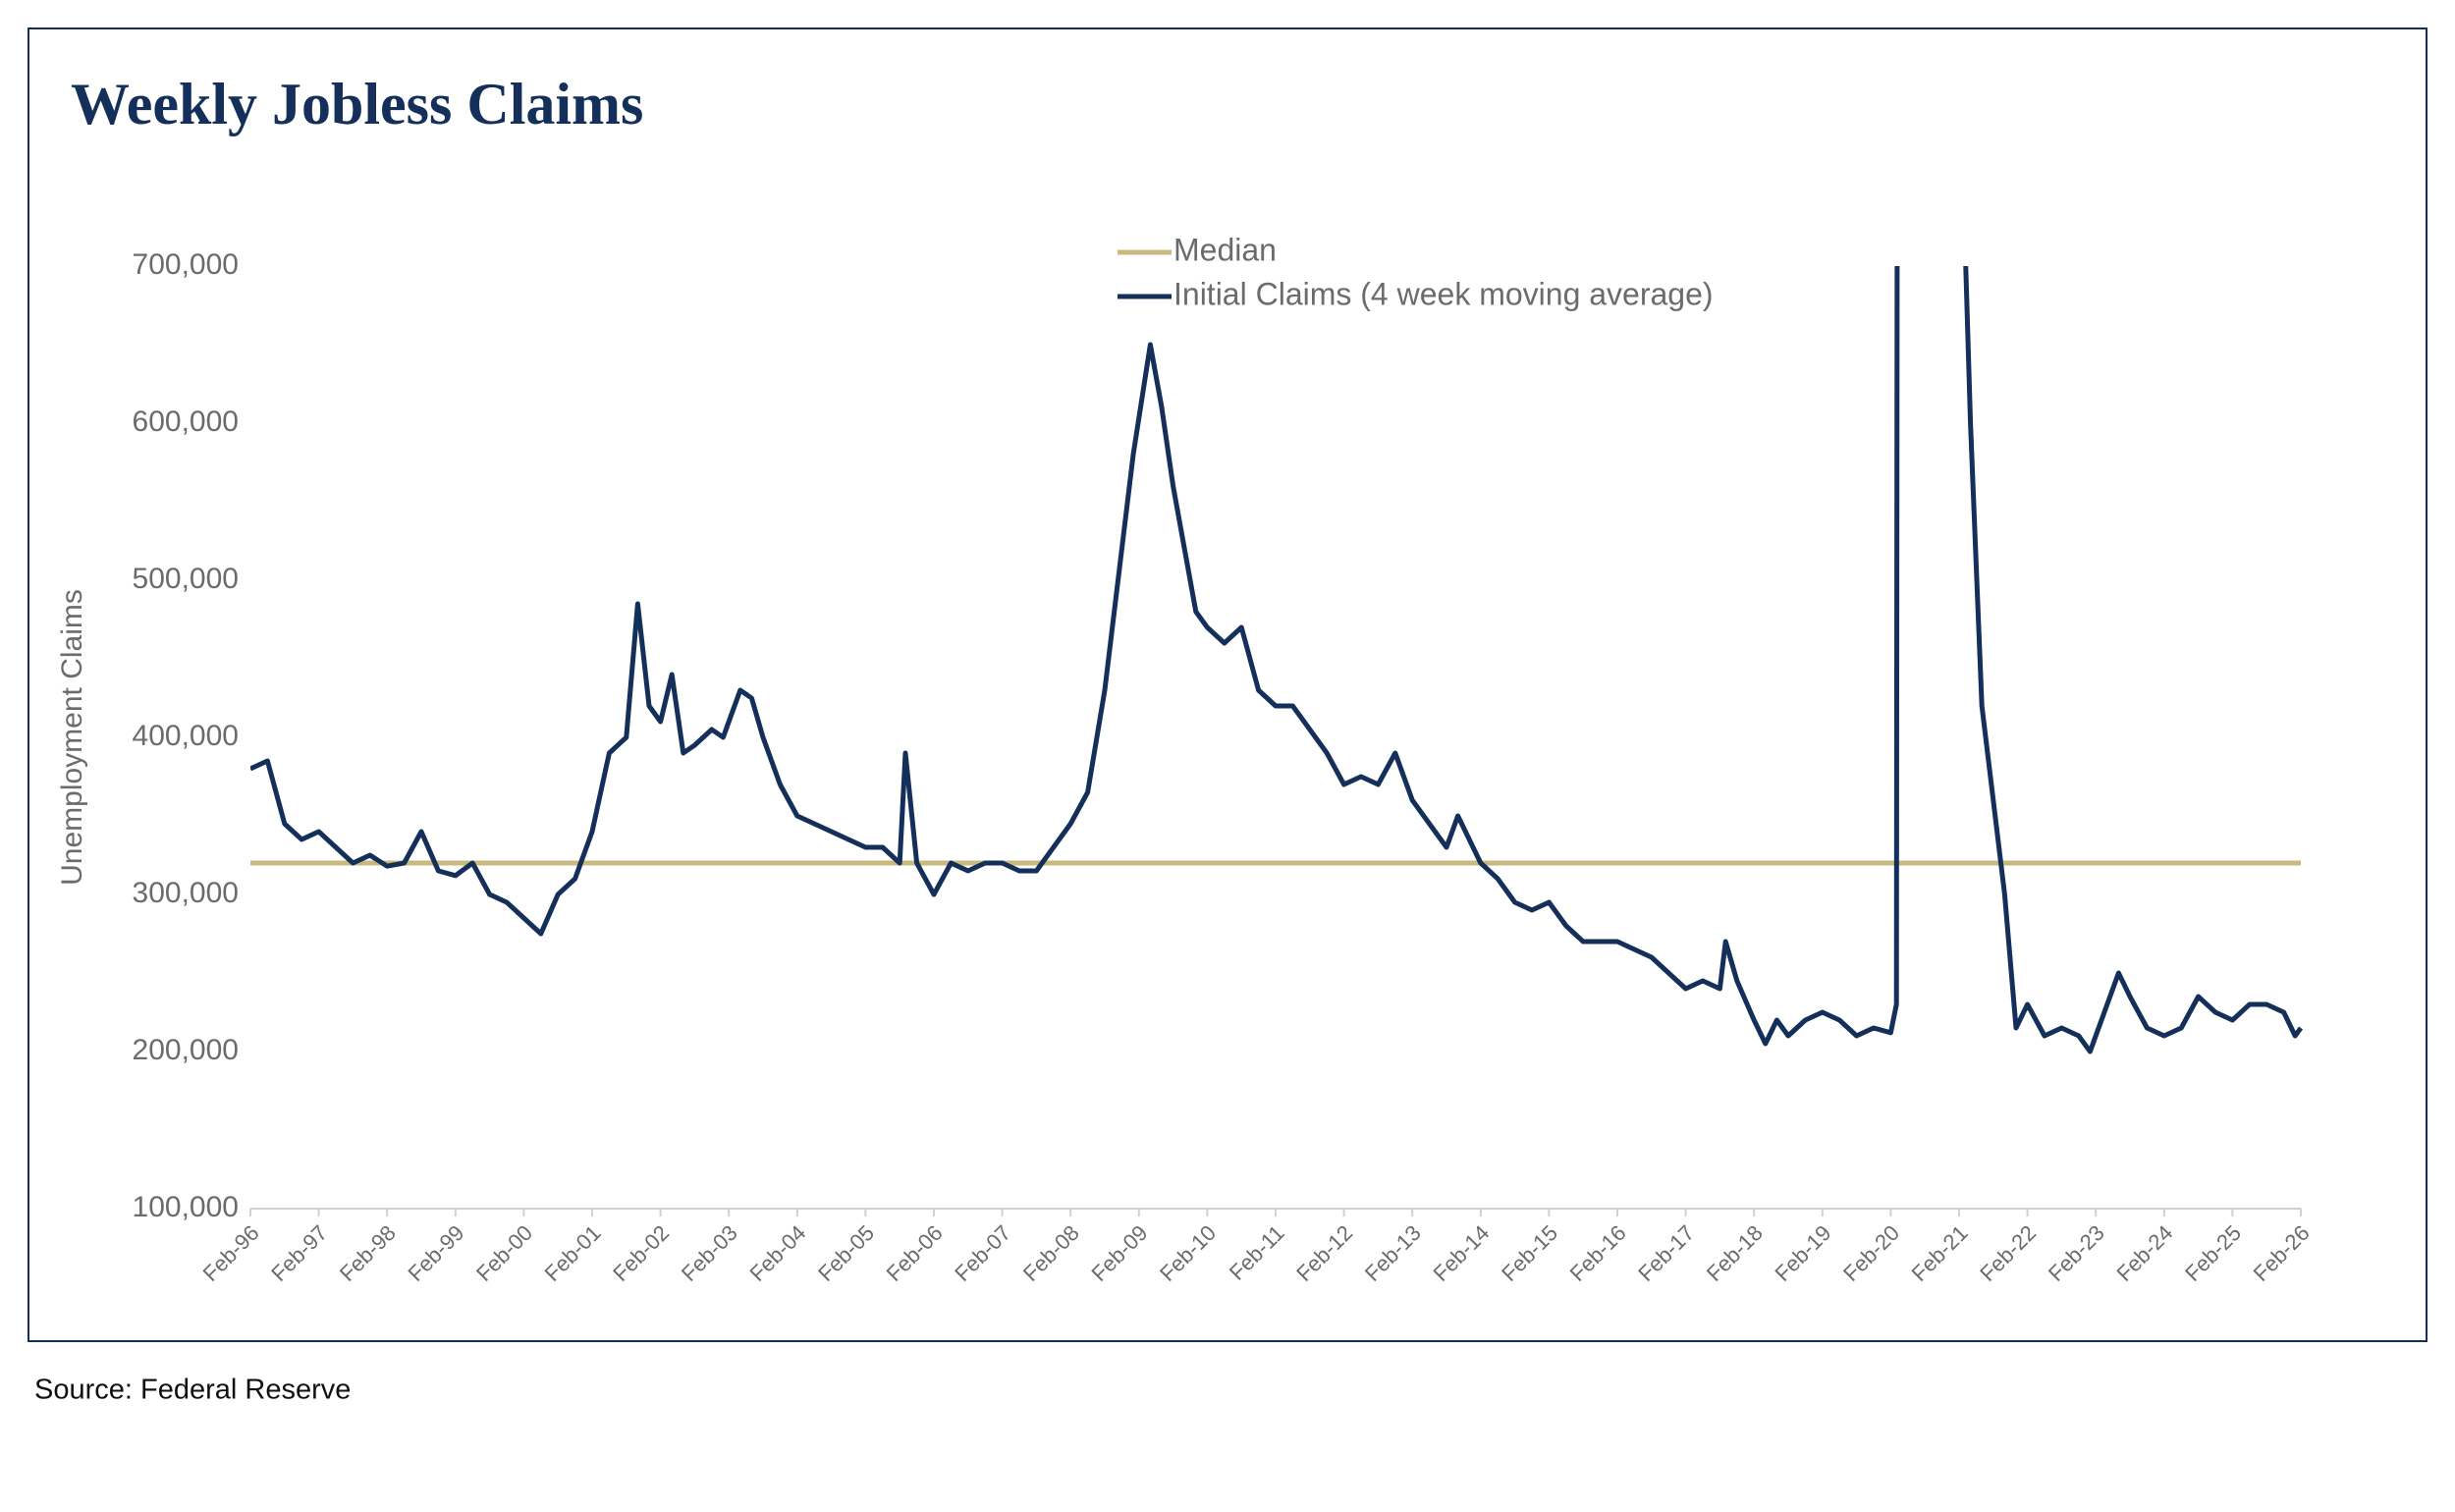  Describe the element at coordinates (641, 1253) in the screenshot. I see `x-tick-label: Feb-02` at that location.